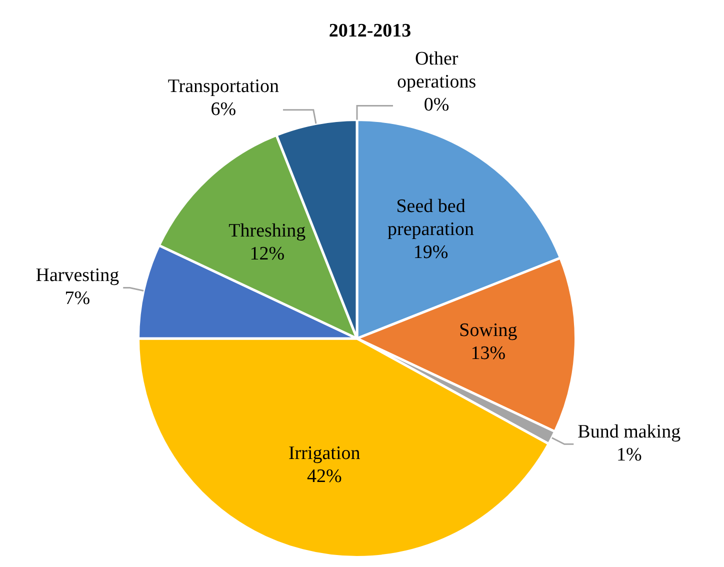 The width and height of the screenshot is (724, 567). I want to click on data-label: 1%, so click(629, 455).